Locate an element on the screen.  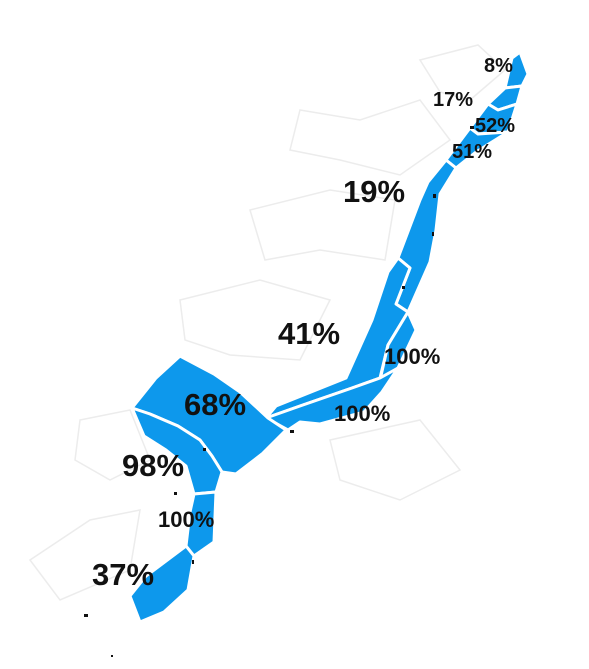
region-label-9: 68% is located at coordinates (215, 404).